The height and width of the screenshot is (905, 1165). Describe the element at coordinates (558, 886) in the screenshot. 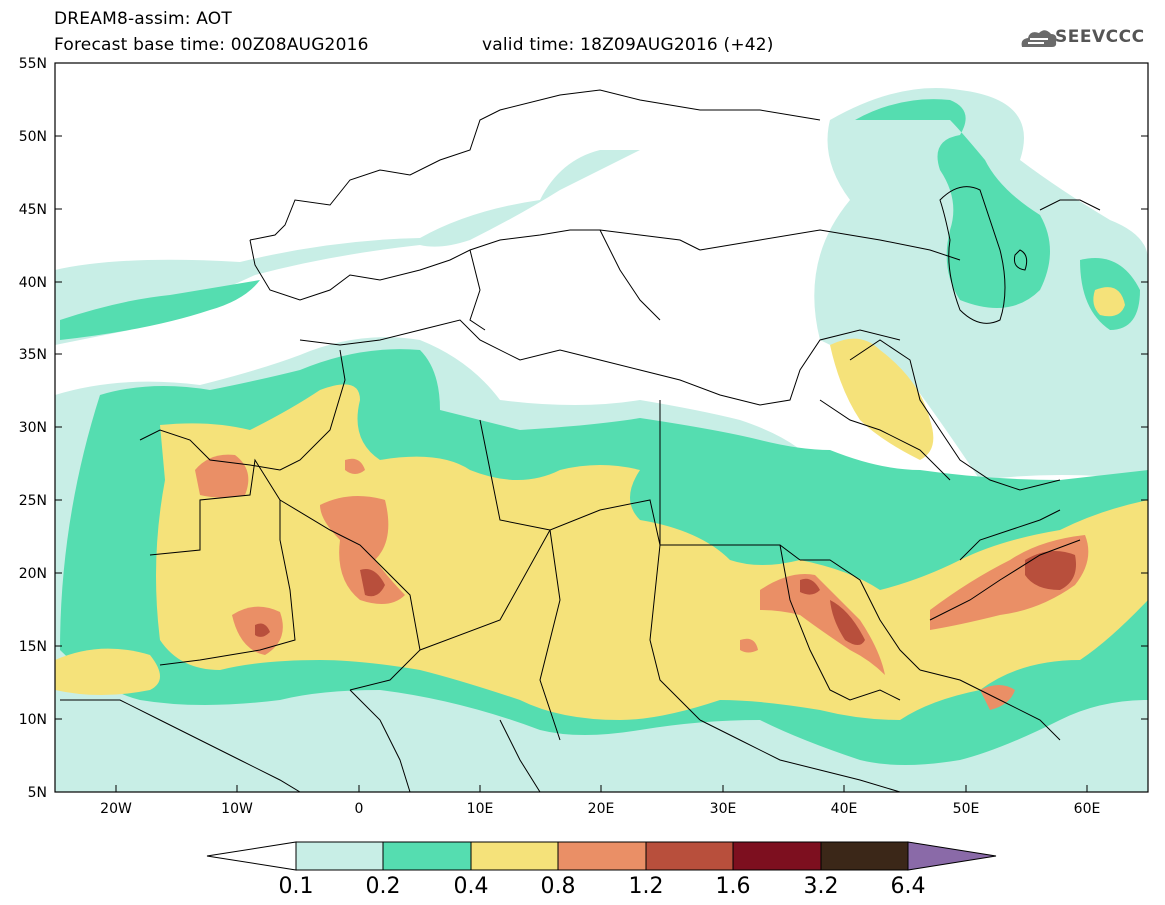

I see `colorbar-label: 0.8` at that location.